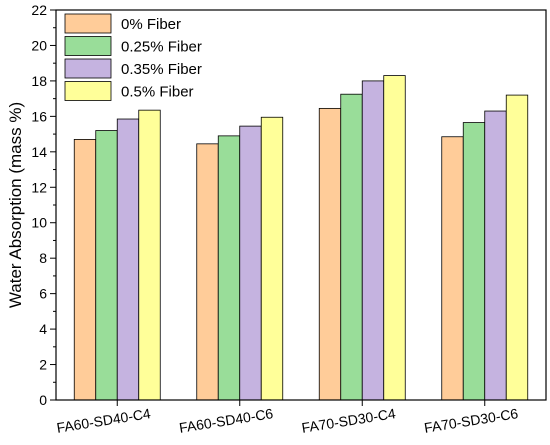  I want to click on x-tick-label: FA70-SD30-C4, so click(348, 420).